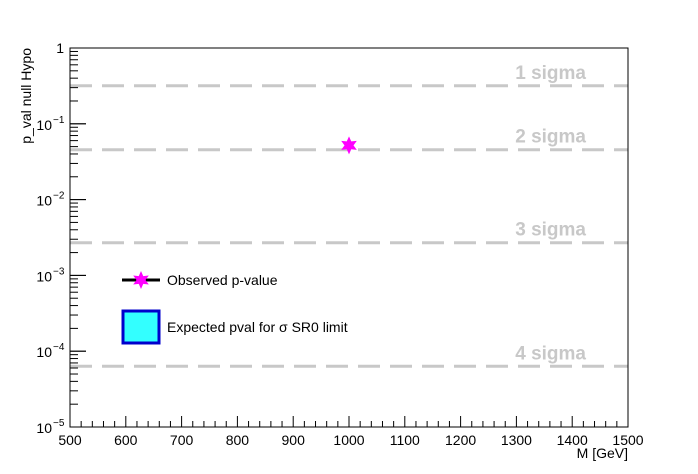  I want to click on legend-expected-label: Expected pval for σ SR0 limit, so click(257, 327).